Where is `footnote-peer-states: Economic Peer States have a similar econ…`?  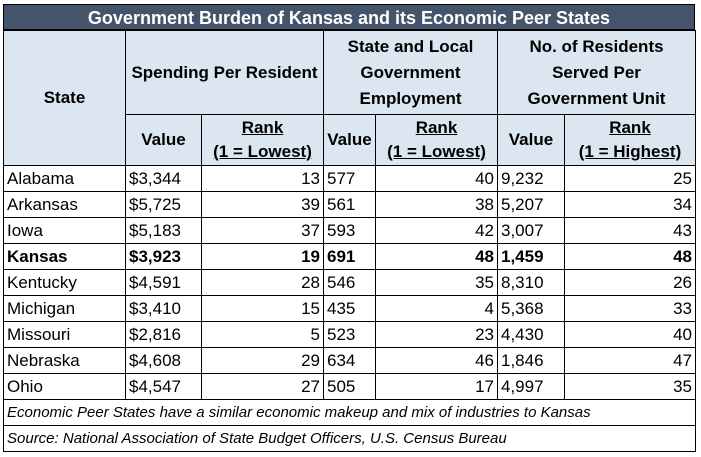
footnote-peer-states: Economic Peer States have a similar econ… is located at coordinates (349, 412).